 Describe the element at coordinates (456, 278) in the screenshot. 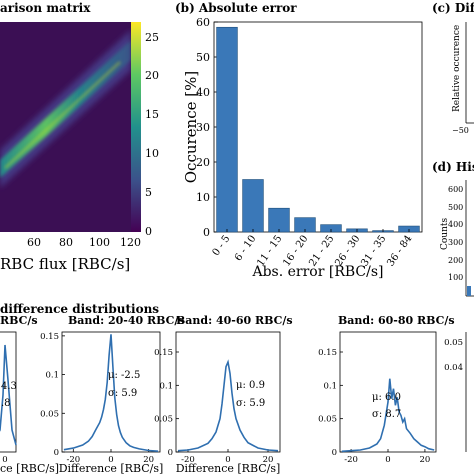

I see `panel-d-ytick-label: 100` at that location.